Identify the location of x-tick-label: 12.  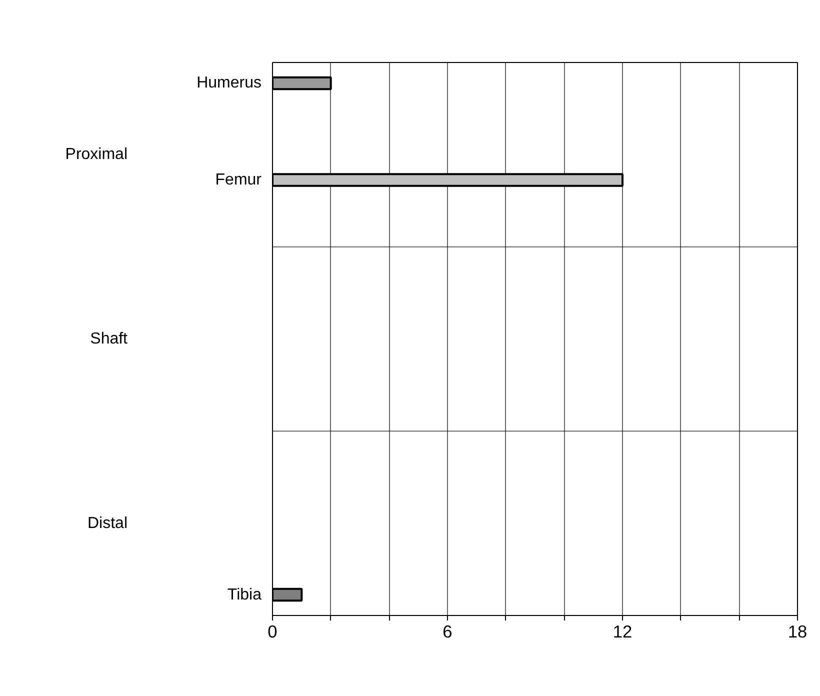
(622, 632).